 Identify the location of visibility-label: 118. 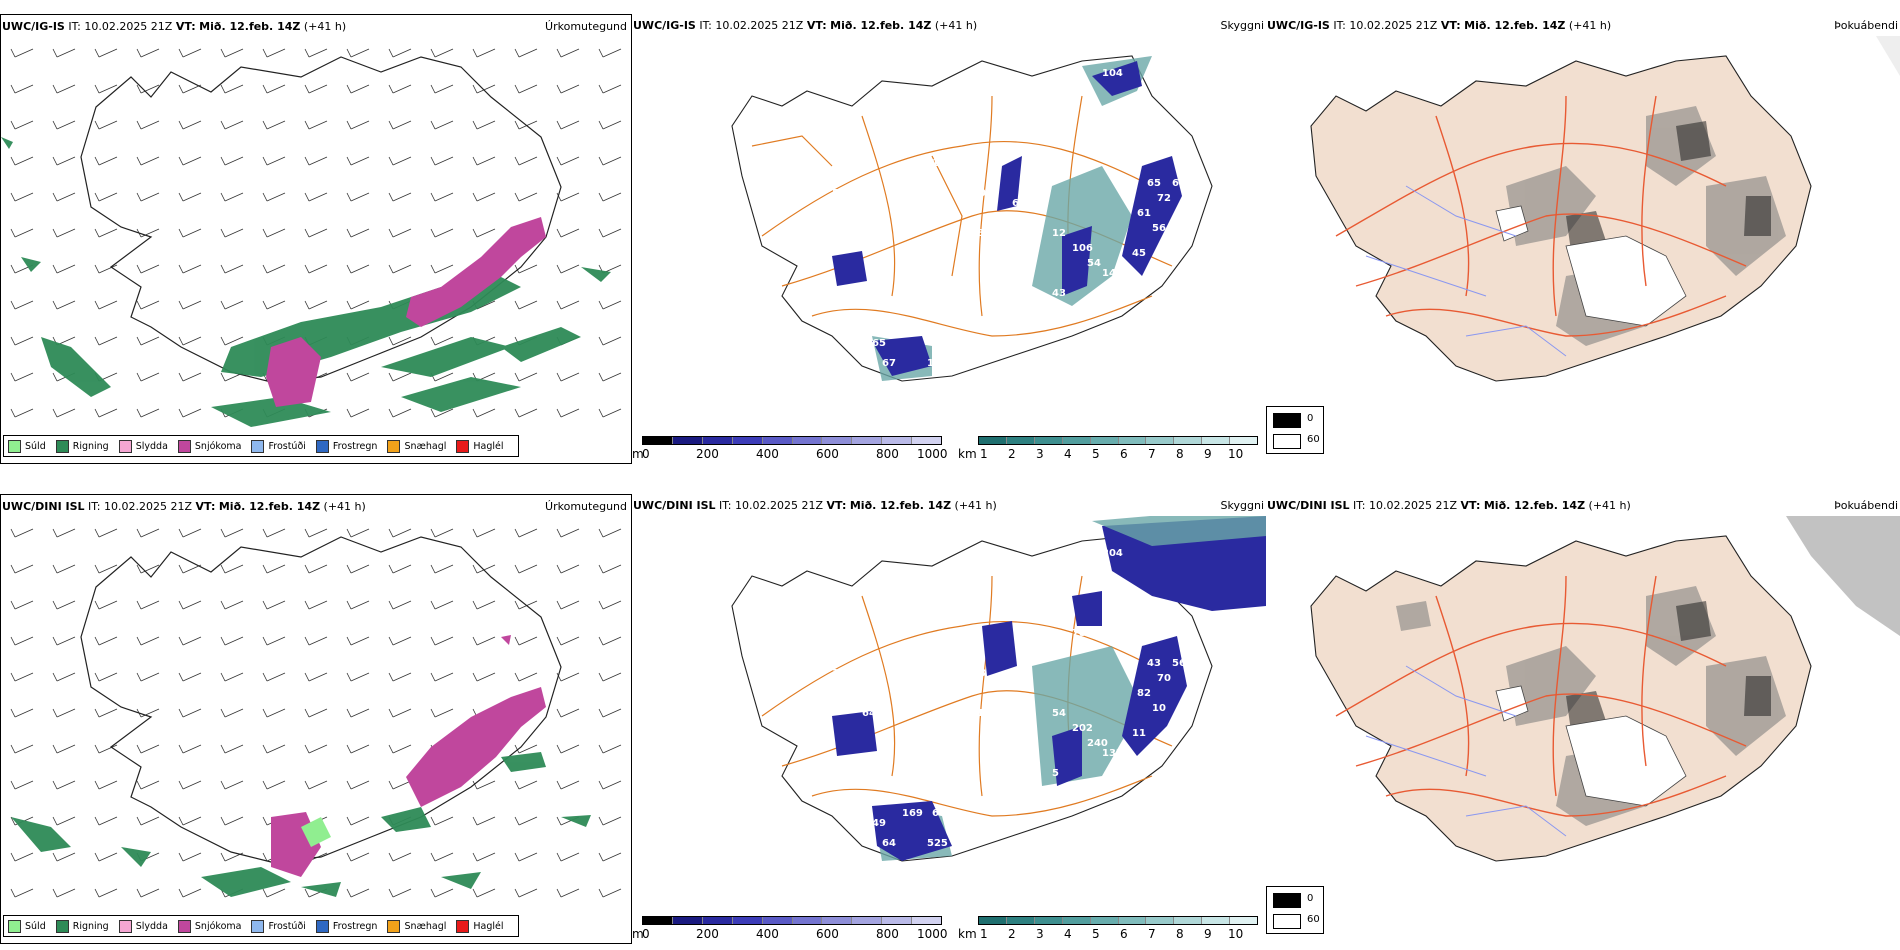
(1022, 683).